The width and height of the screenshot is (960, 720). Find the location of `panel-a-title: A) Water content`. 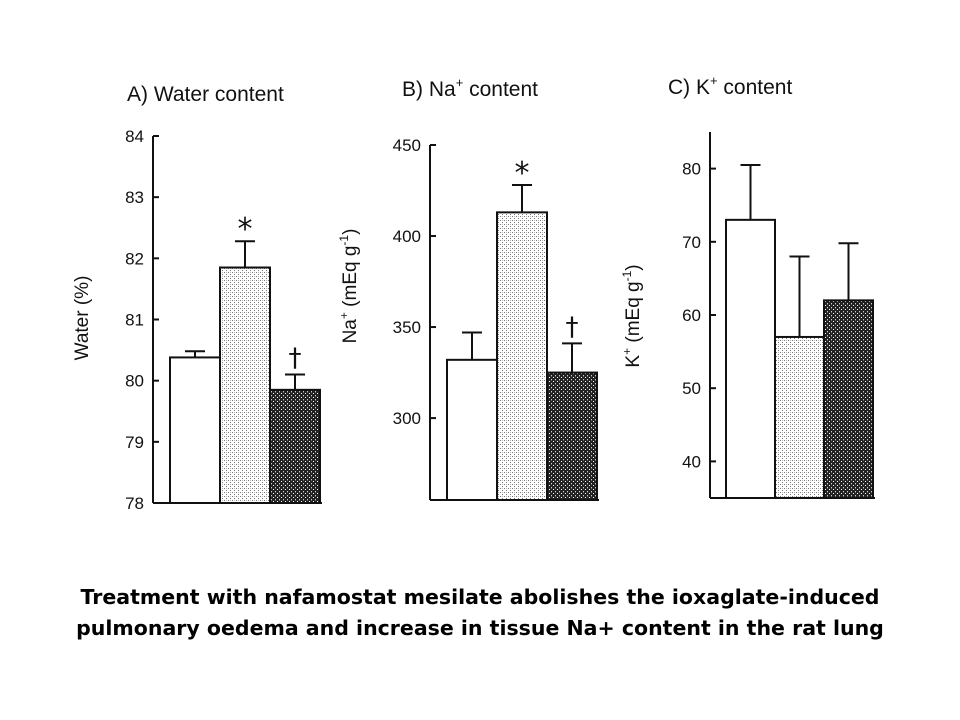

panel-a-title: A) Water content is located at coordinates (205, 94).